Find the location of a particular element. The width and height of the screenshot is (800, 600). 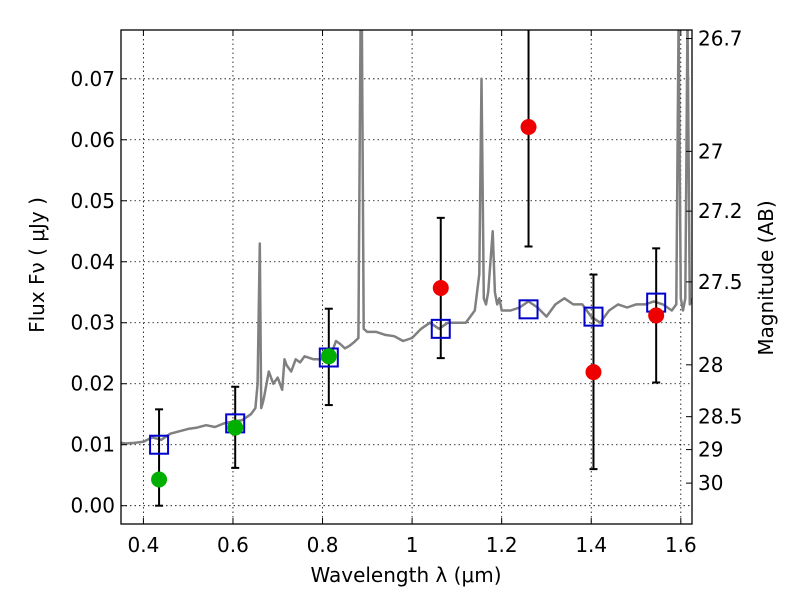

y2-axis-label: Magnitude (AB) is located at coordinates (766, 277).